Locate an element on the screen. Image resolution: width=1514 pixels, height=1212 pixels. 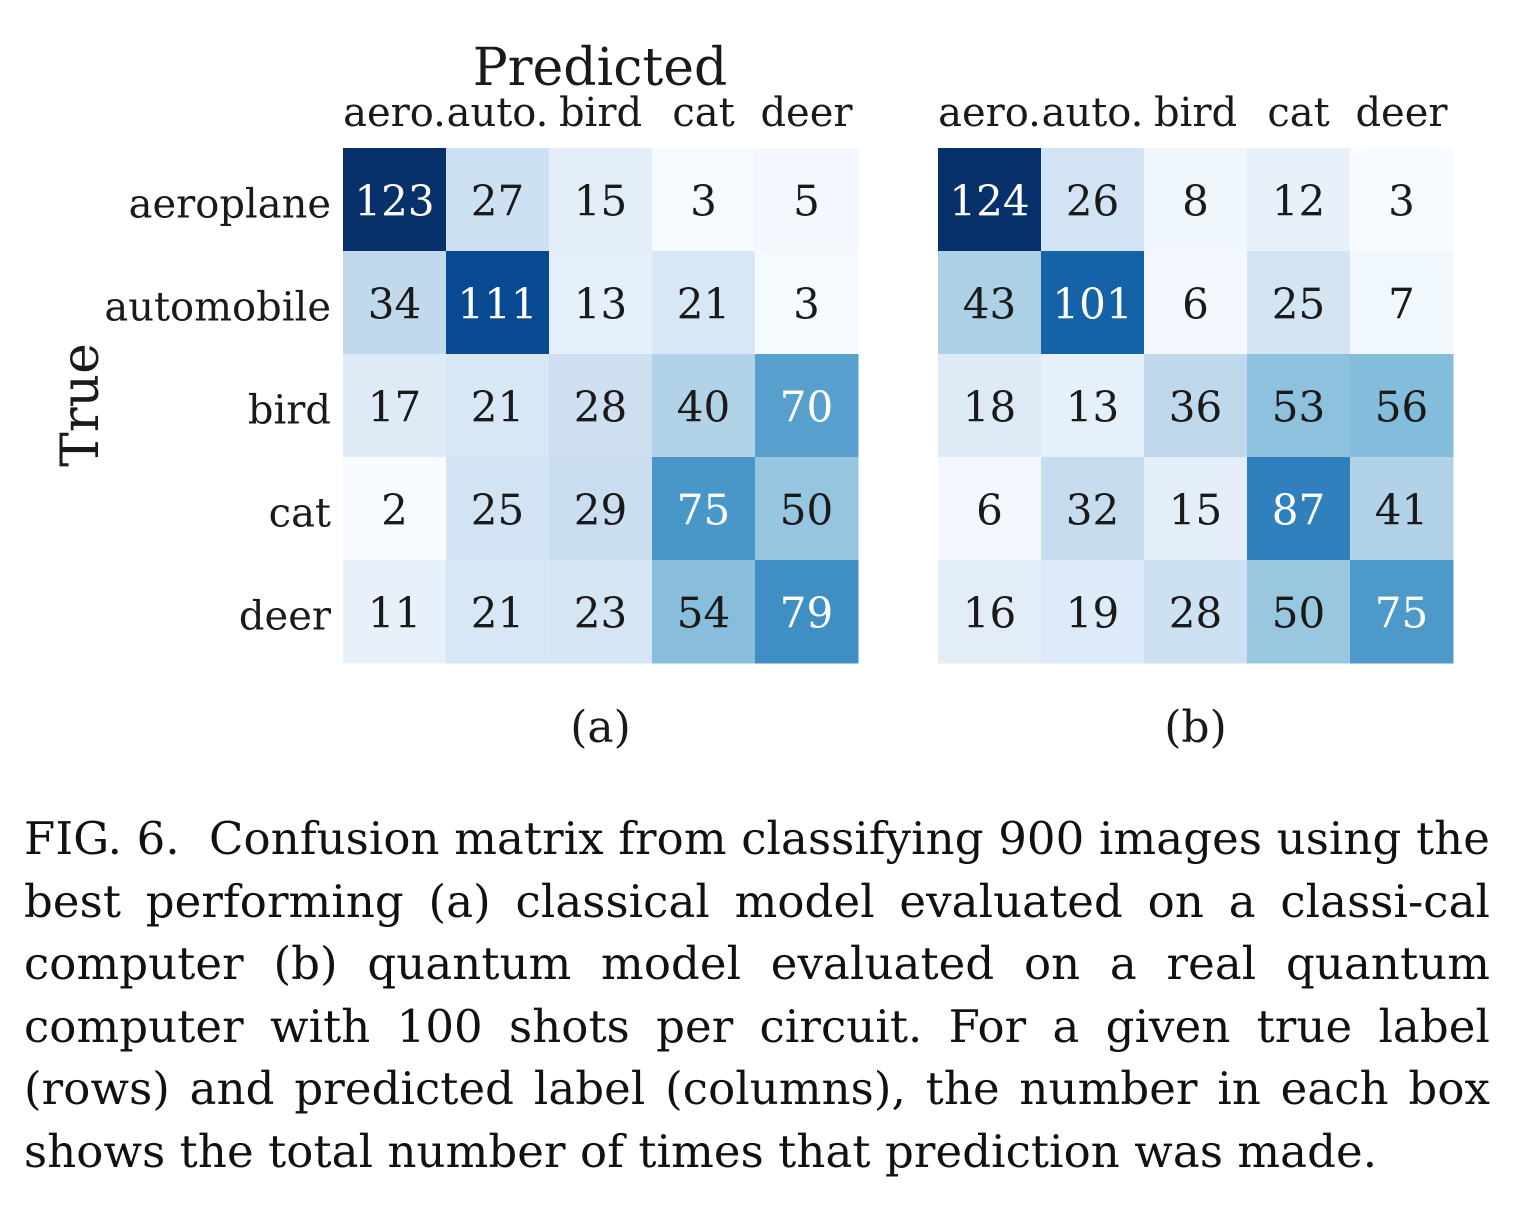
row-tick-label: deer is located at coordinates (285, 617).